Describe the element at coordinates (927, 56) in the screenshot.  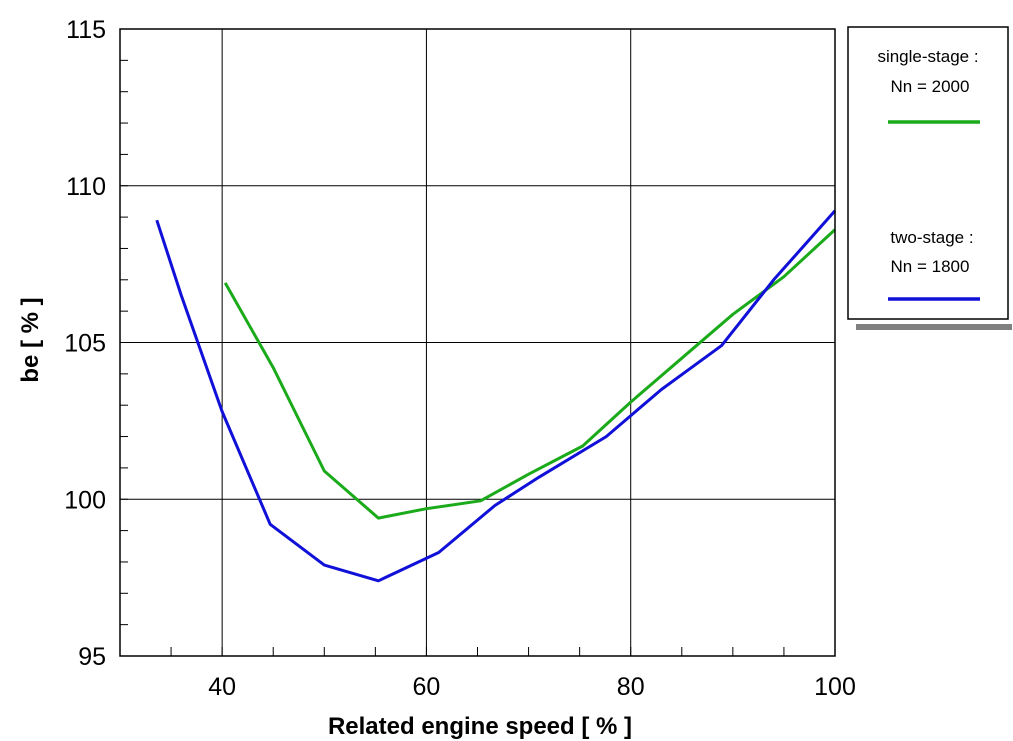
I see `legend-label-single-stage: single-stage :` at that location.